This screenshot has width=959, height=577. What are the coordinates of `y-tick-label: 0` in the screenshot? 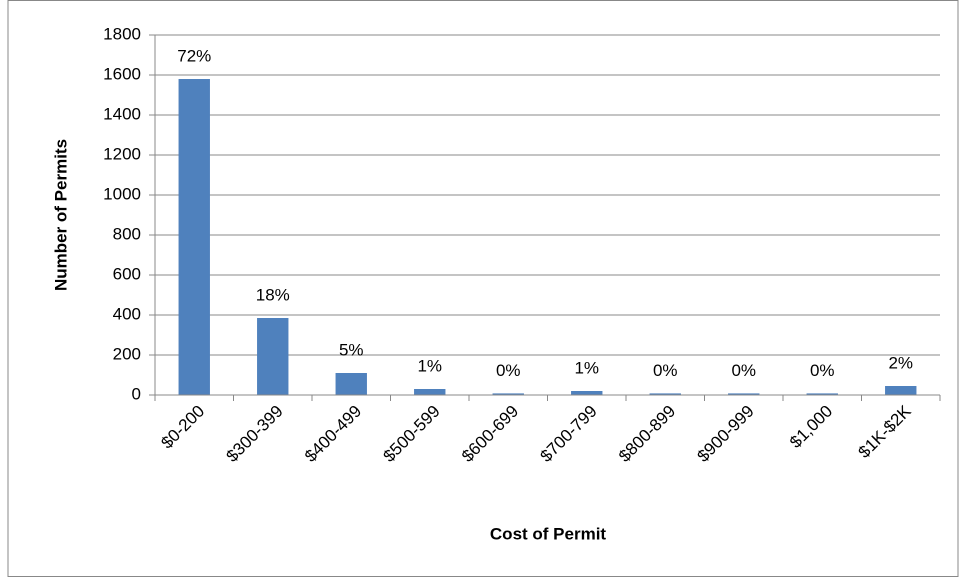 It's located at (136, 393).